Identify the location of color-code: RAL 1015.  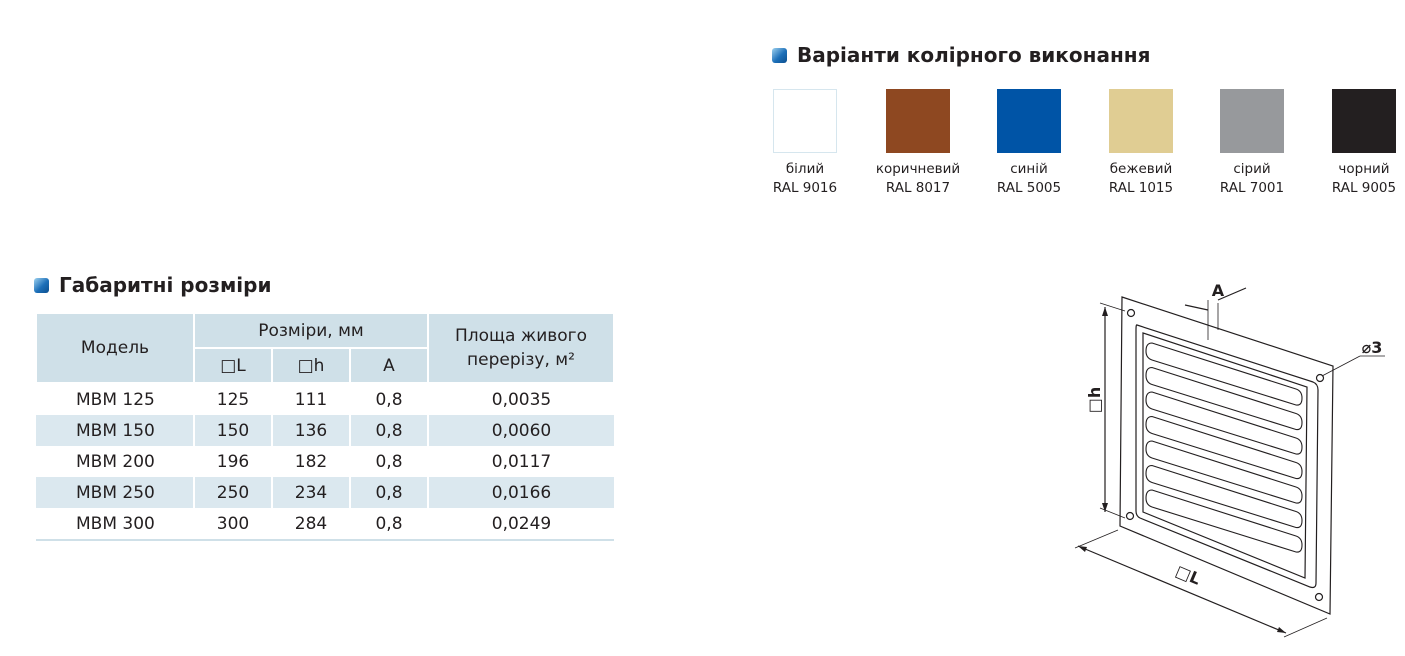
(1141, 188).